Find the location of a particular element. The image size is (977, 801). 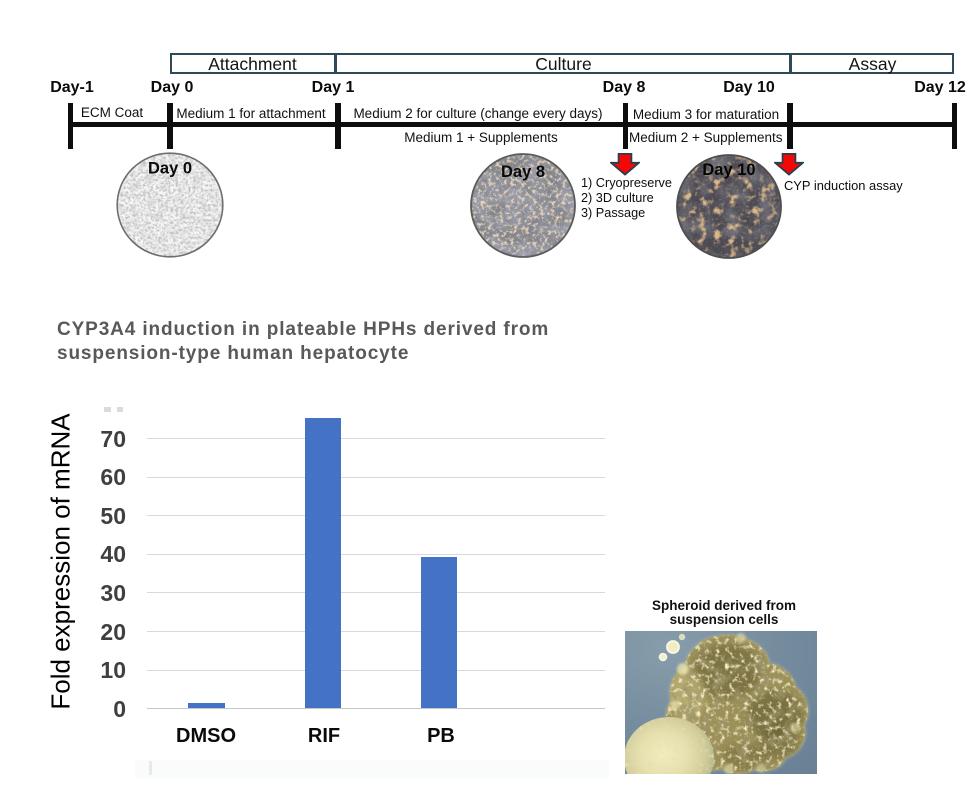

svg-text: Day 10 is located at coordinates (728, 170).